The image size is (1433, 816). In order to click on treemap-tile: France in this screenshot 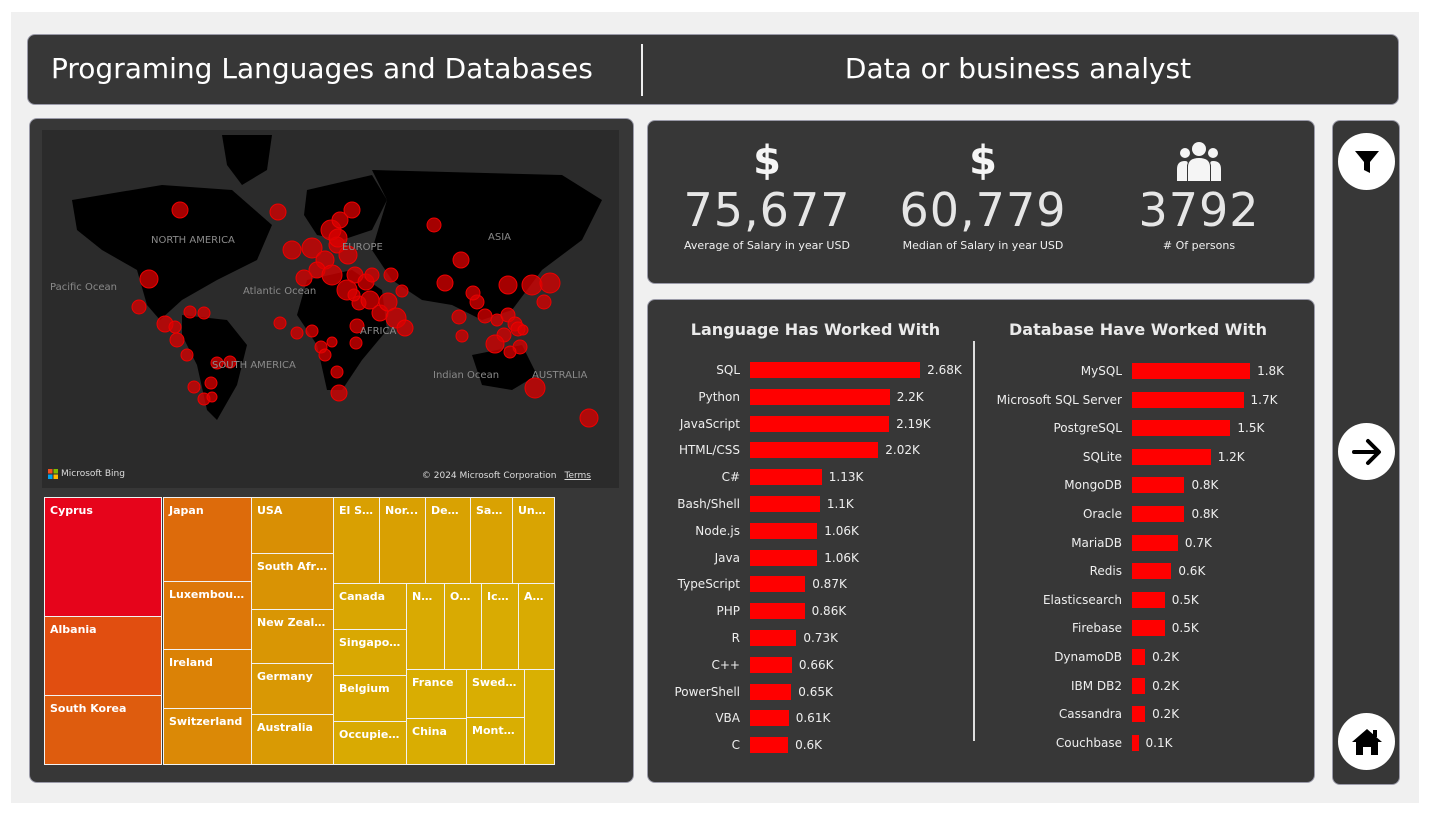, I will do `click(436, 694)`.